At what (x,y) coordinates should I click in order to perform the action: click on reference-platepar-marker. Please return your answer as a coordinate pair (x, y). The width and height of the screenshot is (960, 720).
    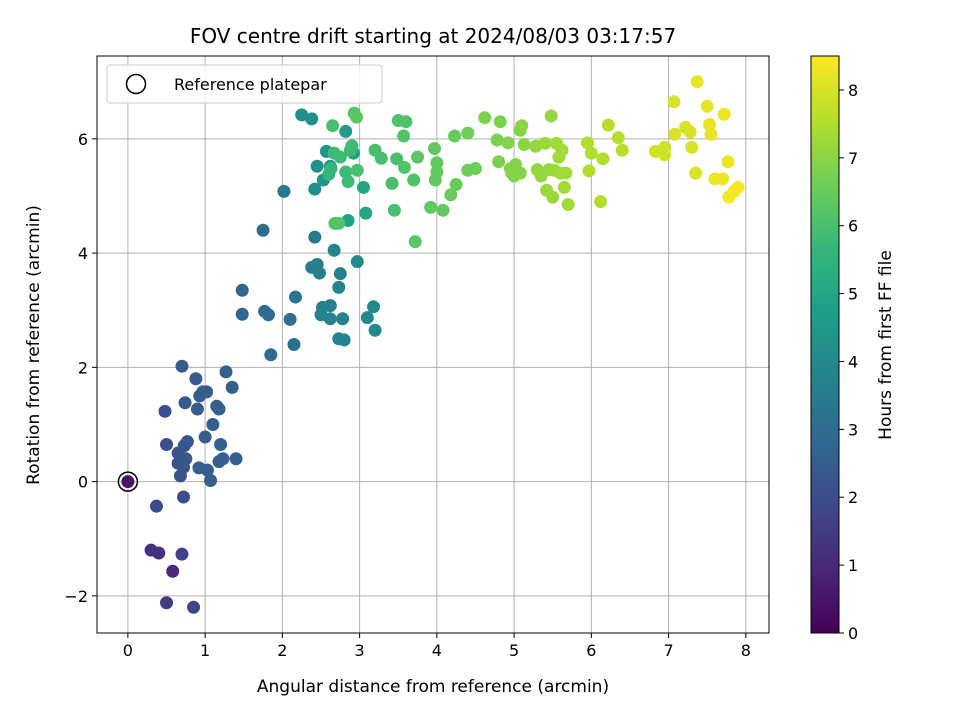
    Looking at the image, I should click on (128, 481).